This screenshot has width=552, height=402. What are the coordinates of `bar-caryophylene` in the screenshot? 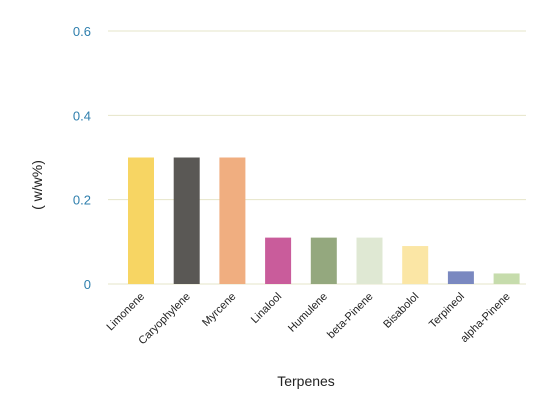 It's located at (186, 220).